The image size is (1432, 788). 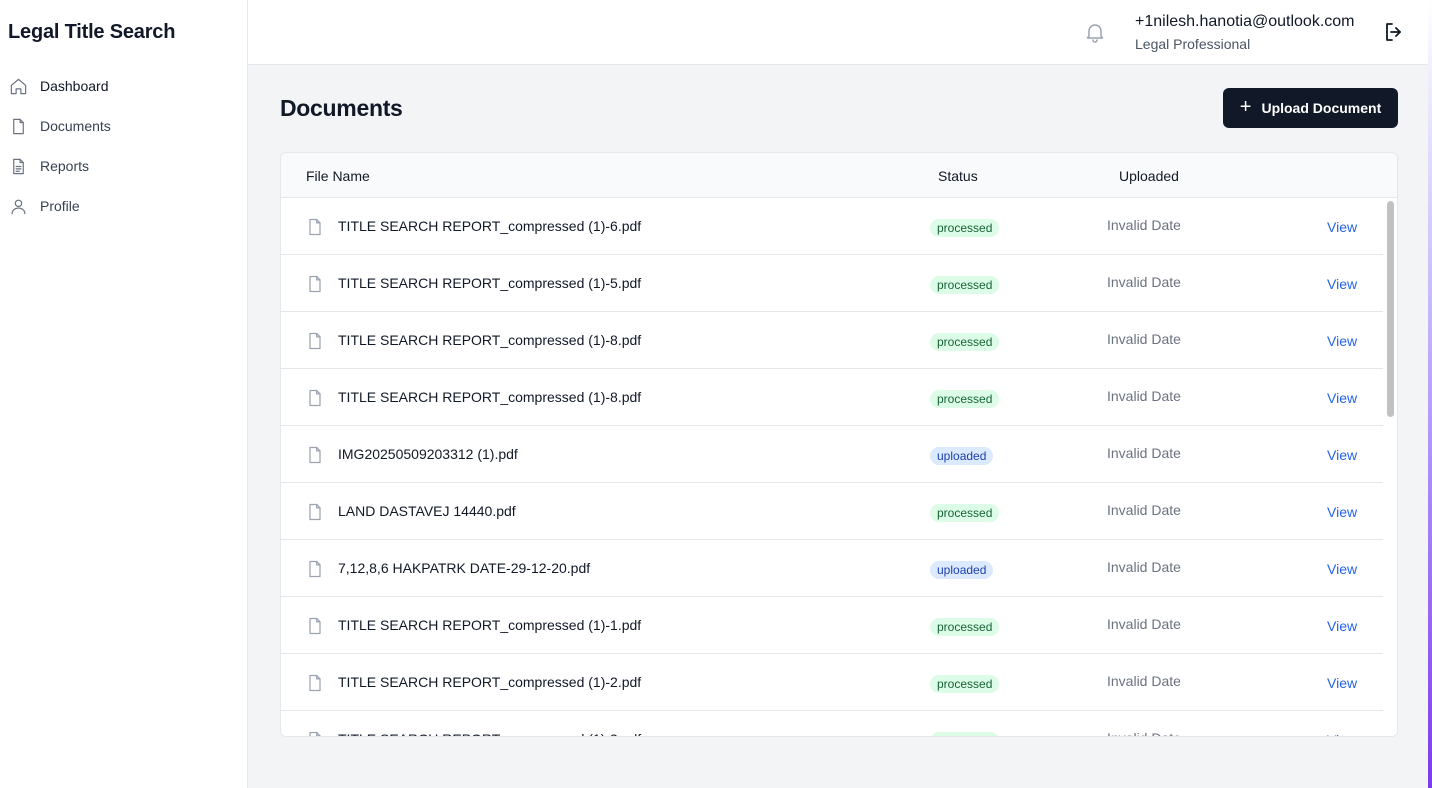 I want to click on file-name: TITLE SEARCH REPORT_compressed (1)-3.pdf, so click(x=489, y=733).